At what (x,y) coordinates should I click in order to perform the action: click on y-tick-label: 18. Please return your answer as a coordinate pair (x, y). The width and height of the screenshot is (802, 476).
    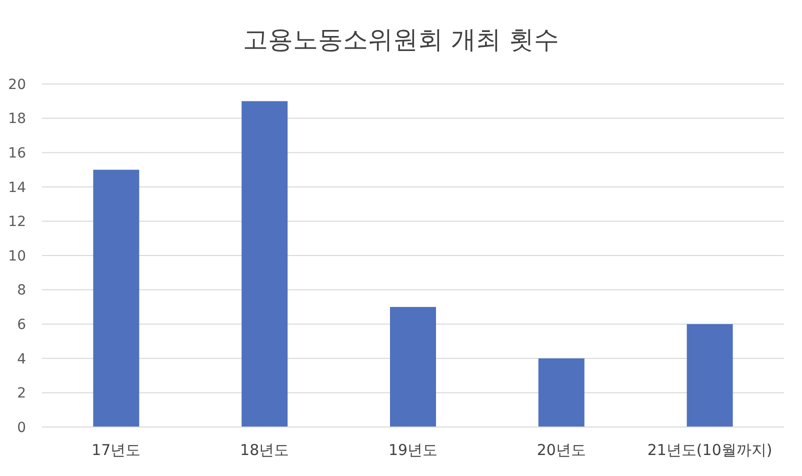
    Looking at the image, I should click on (17, 119).